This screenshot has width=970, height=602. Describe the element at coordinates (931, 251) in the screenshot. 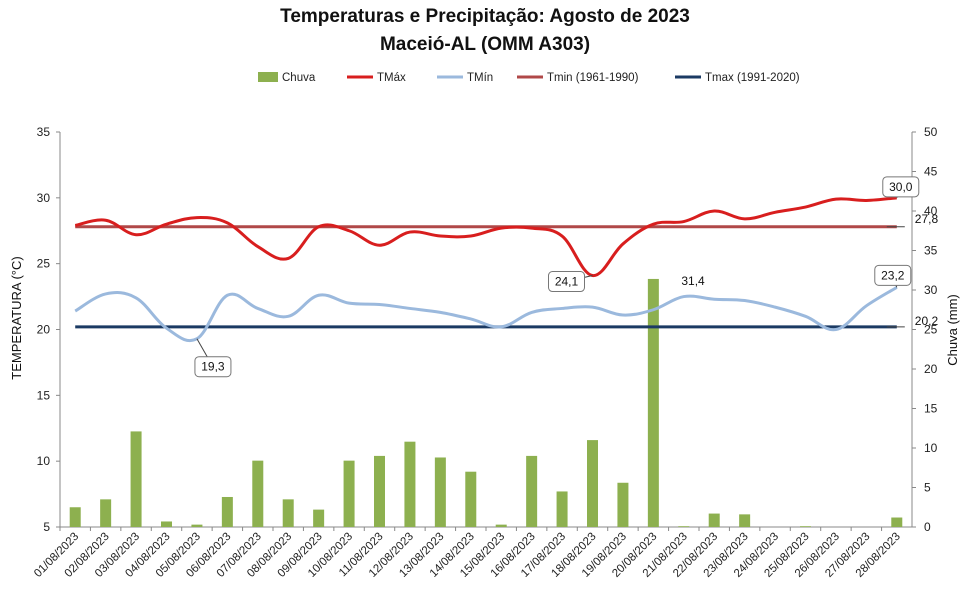

I see `y2-tick-label: 35` at that location.